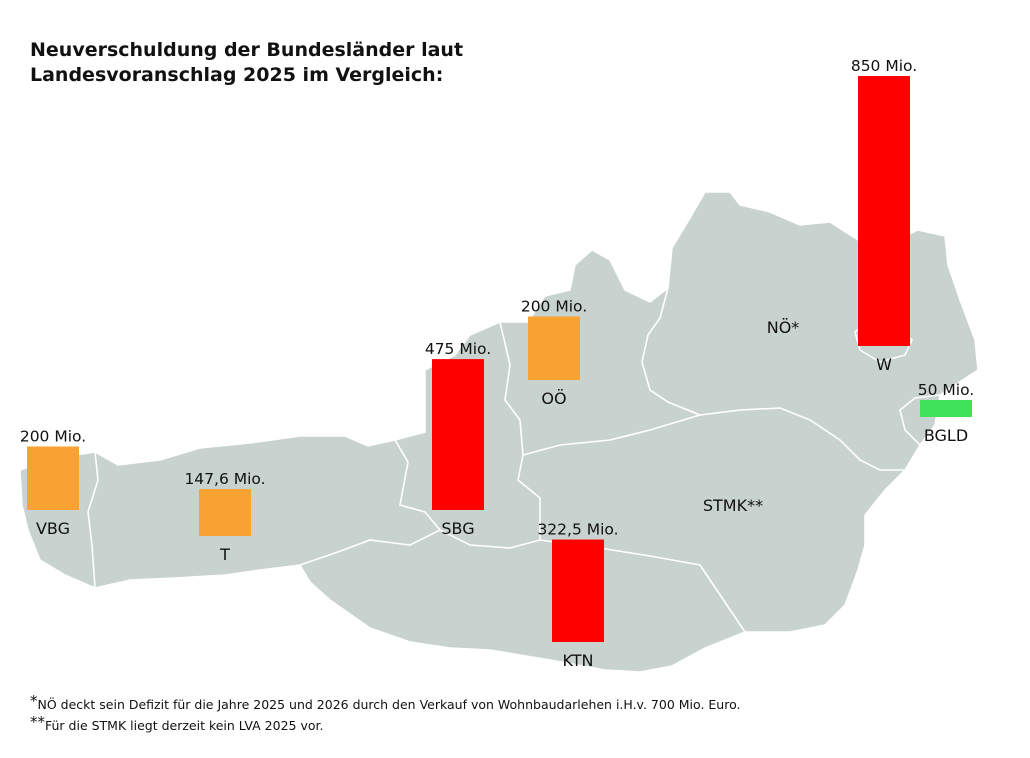 This screenshot has height=758, width=1030. What do you see at coordinates (247, 50) in the screenshot?
I see `chart-title-line-1: Neuverschuldung der Bundesländer laut` at bounding box center [247, 50].